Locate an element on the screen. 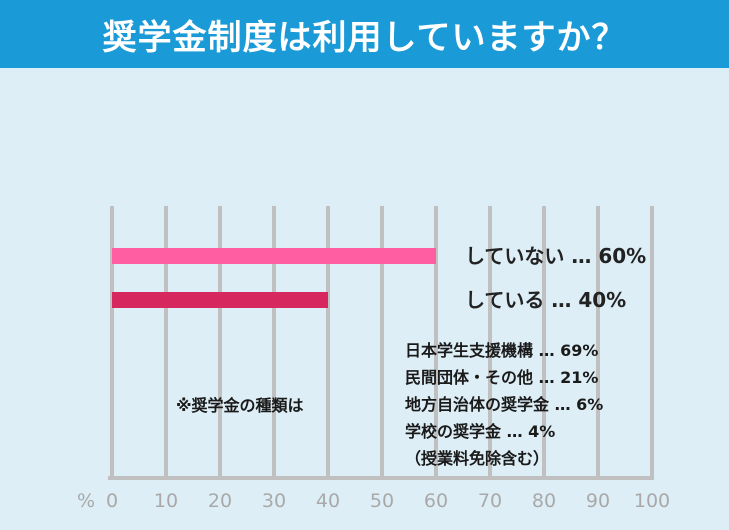  x-tick-label: 10 is located at coordinates (166, 501).